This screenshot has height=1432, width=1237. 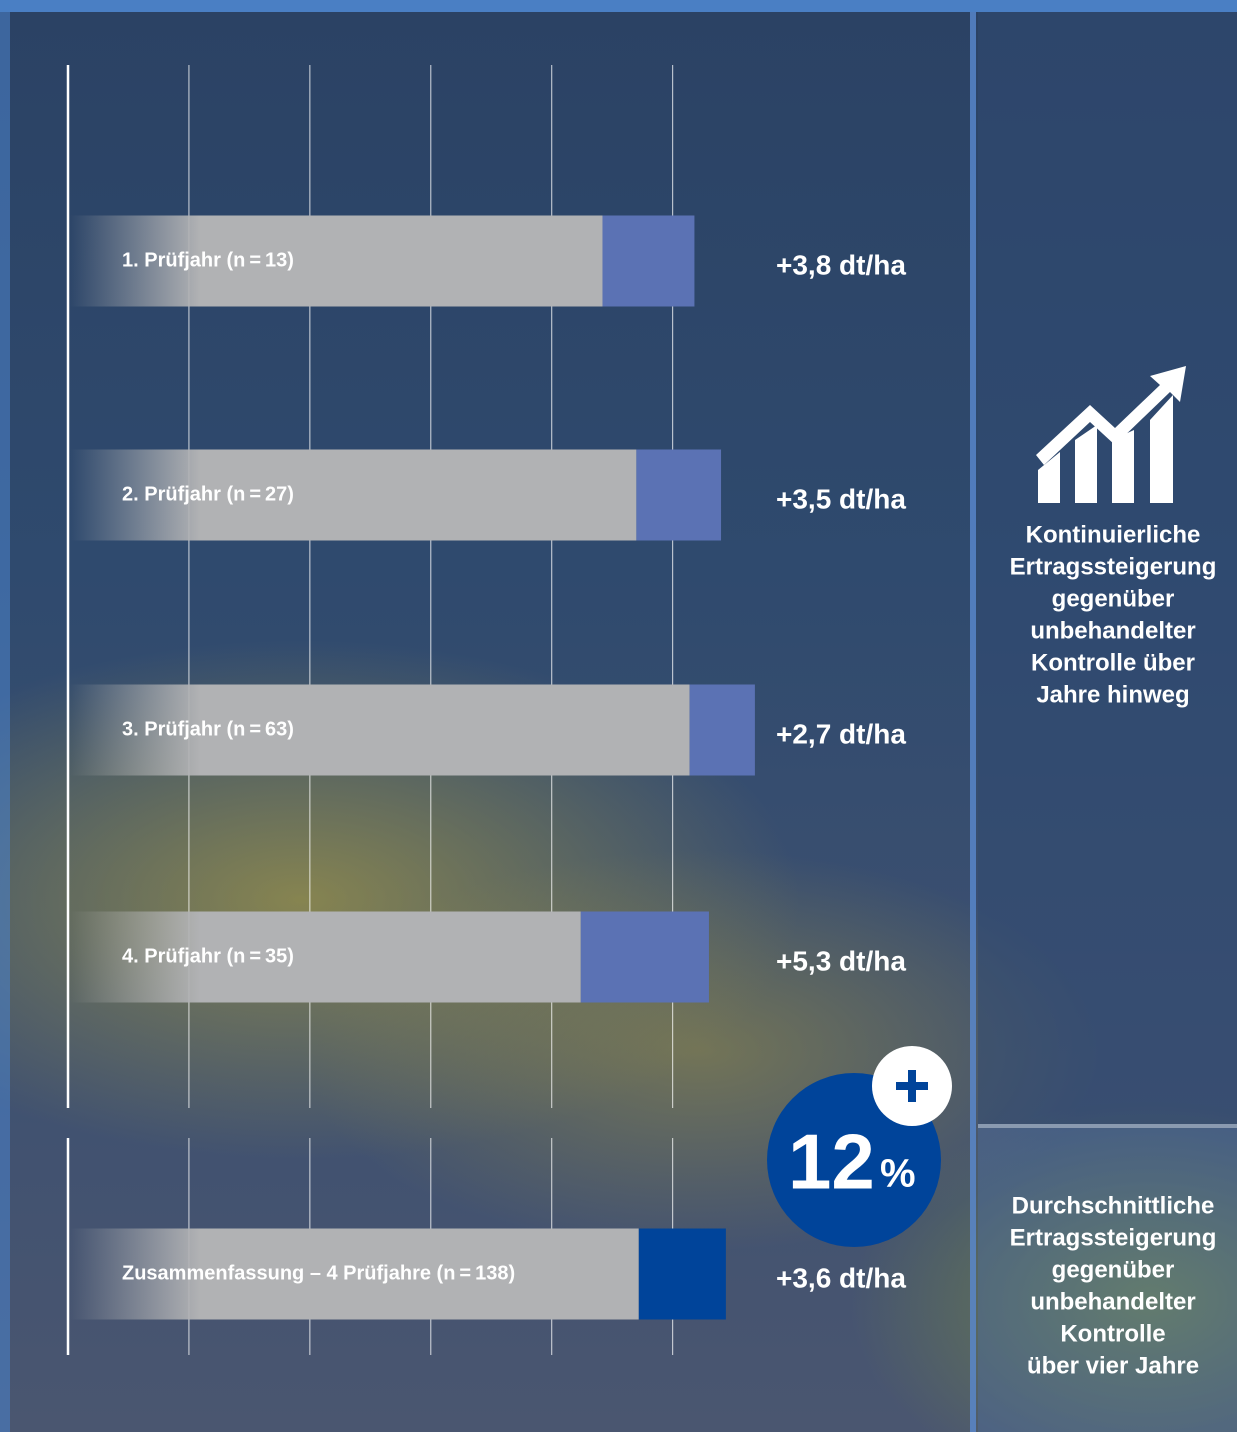 I want to click on category-label: Zusammenfassung – 4 Prüfjahre (n = 138), so click(x=318, y=1273).